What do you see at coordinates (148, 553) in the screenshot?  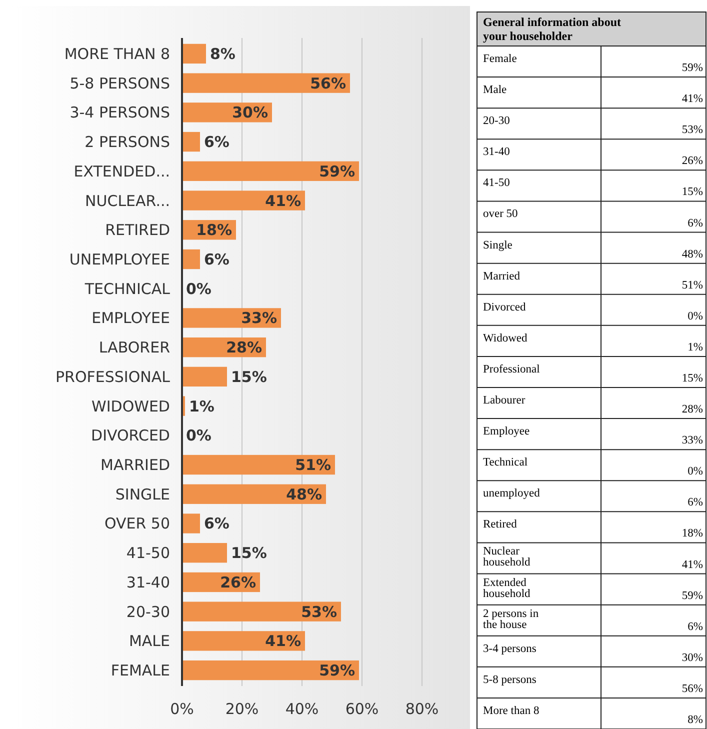 I see `y-tick-label: 41-50` at bounding box center [148, 553].